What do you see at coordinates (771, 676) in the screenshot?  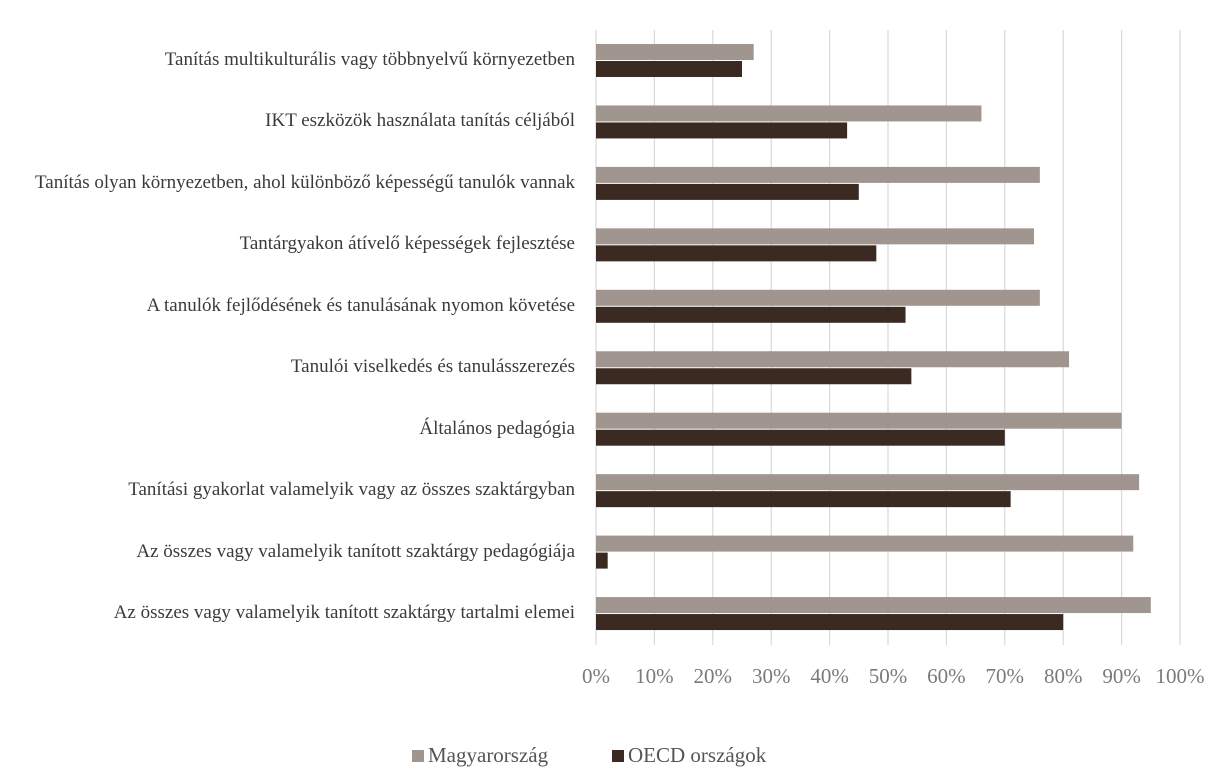 I see `x-tick-label: 30%` at bounding box center [771, 676].